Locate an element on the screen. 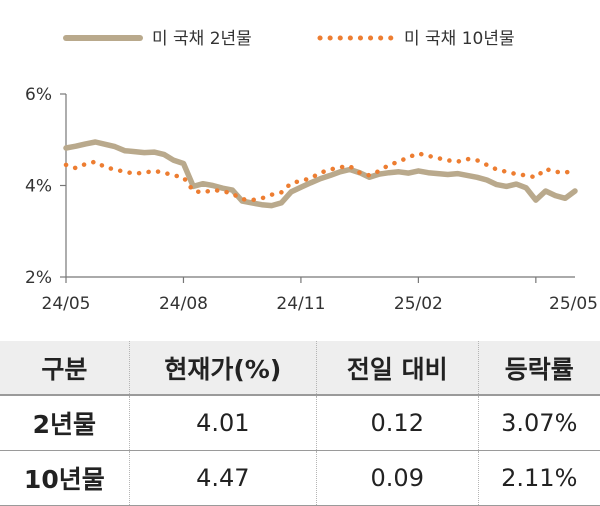 The image size is (600, 506). series-line-2y is located at coordinates (320, 174).